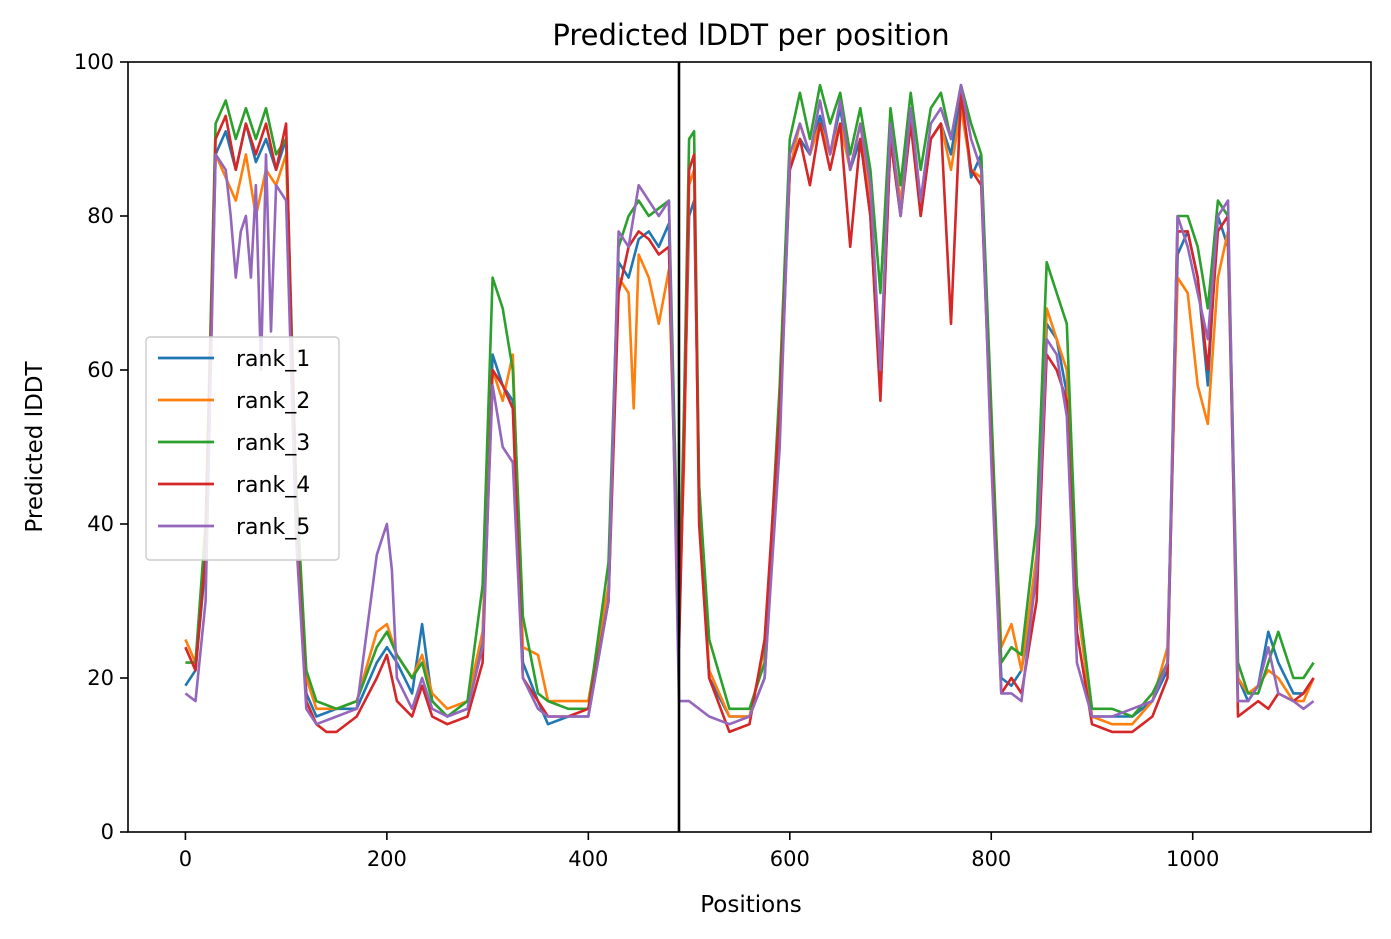 This screenshot has height=939, width=1391. I want to click on x-tick-label: 200, so click(387, 859).